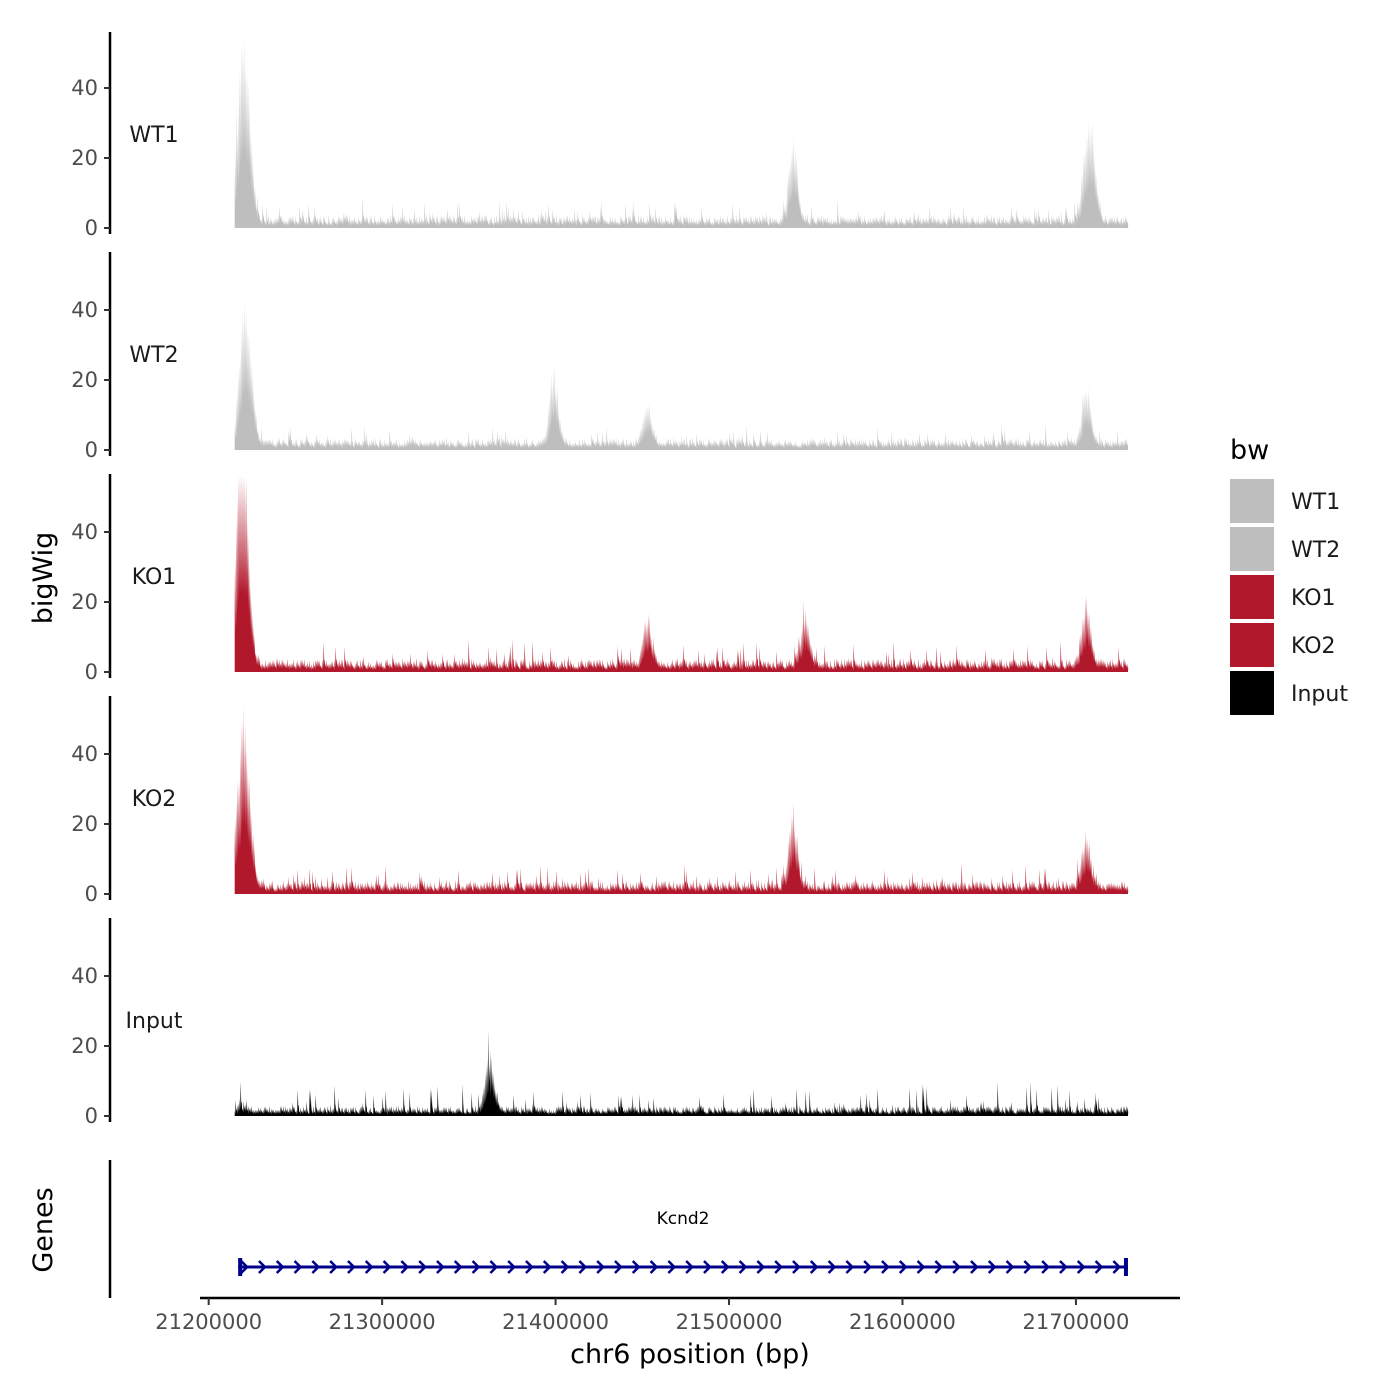  Describe the element at coordinates (1315, 550) in the screenshot. I see `legend-label-wt2: WT2` at that location.